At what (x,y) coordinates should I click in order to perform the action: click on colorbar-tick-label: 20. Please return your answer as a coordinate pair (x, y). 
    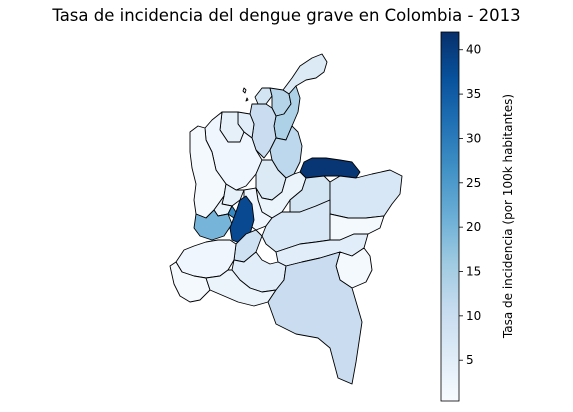
    Looking at the image, I should click on (473, 227).